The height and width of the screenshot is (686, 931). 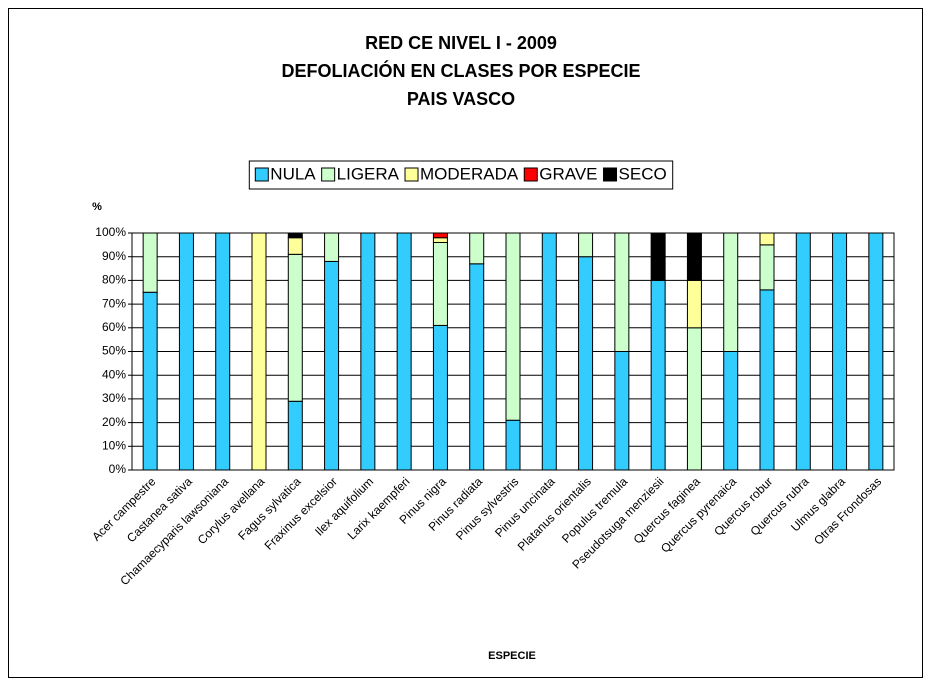 I want to click on chart-title: RED CE NIVEL I - 2009, so click(x=461, y=43).